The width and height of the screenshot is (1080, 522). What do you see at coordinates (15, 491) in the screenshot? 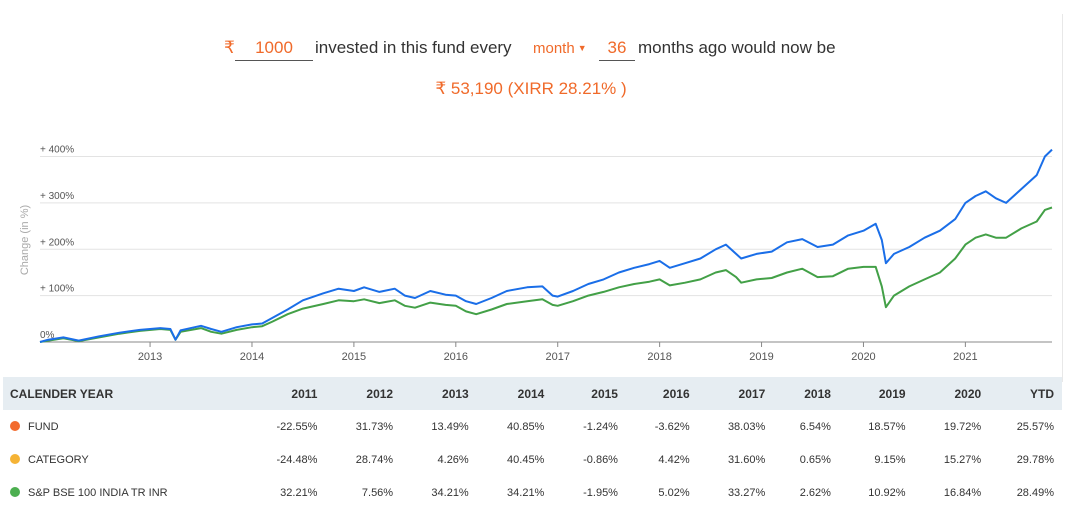
I see `benchmark-legend-dot-icon` at bounding box center [15, 491].